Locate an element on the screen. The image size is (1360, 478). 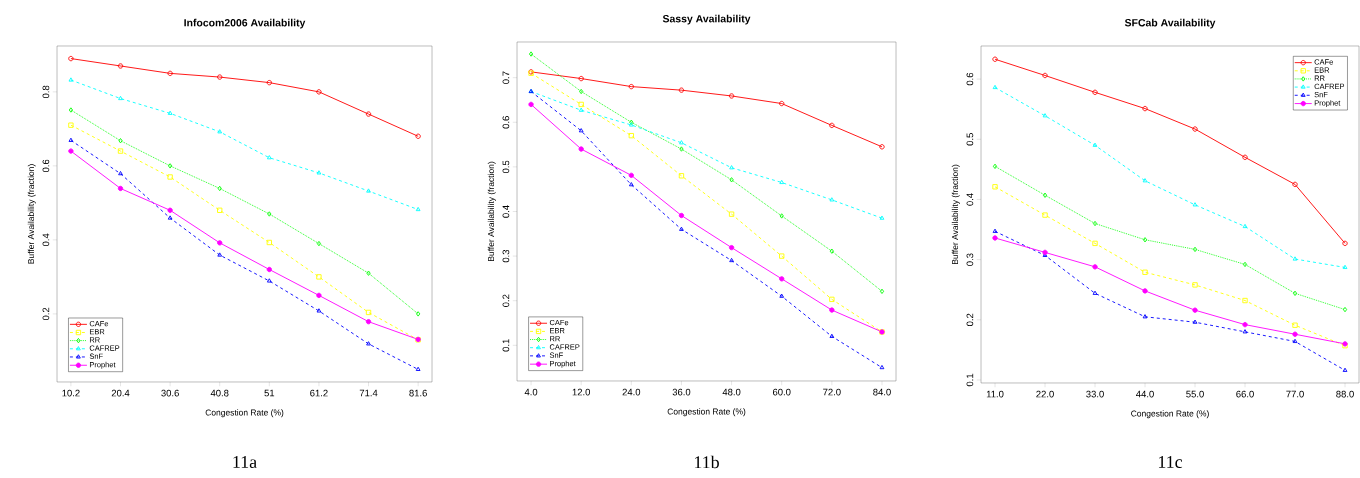
x-tick-label: 20.4 is located at coordinates (120, 393).